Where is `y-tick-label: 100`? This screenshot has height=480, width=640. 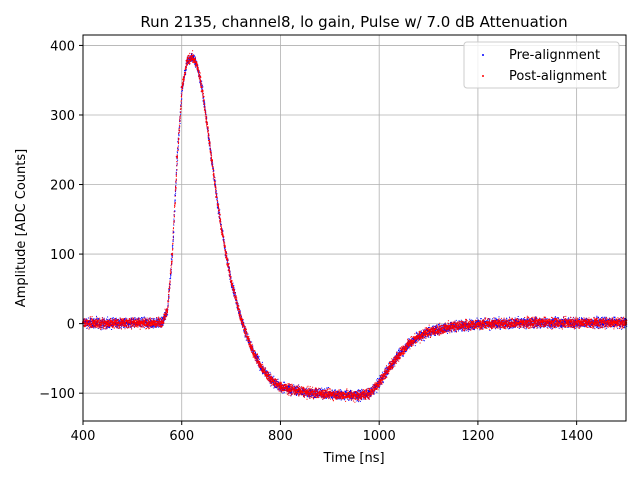 y-tick-label: 100 is located at coordinates (62, 255).